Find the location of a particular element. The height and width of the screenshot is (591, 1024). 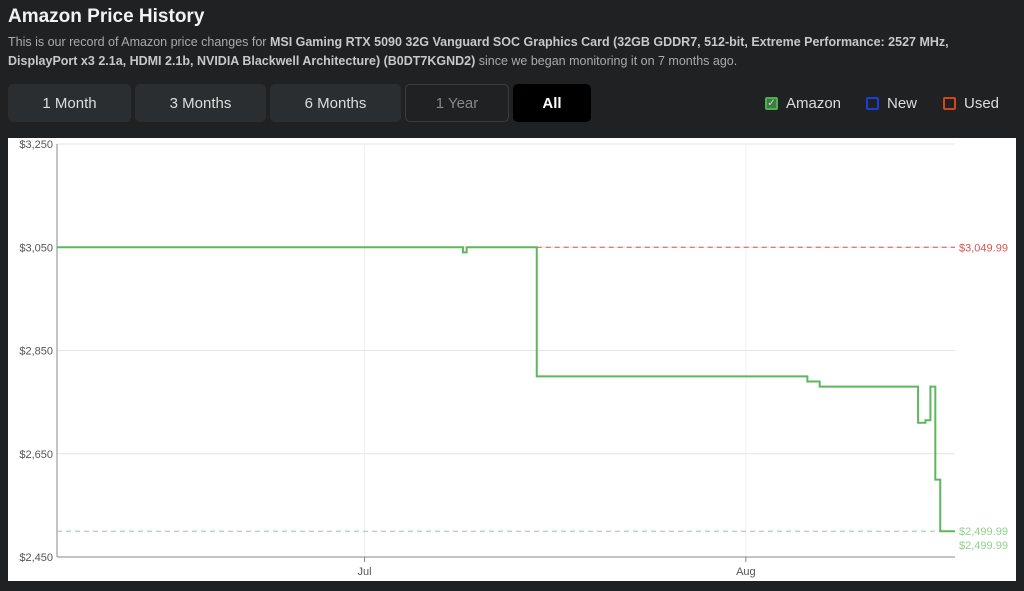

x-tick-label: Aug is located at coordinates (746, 572).